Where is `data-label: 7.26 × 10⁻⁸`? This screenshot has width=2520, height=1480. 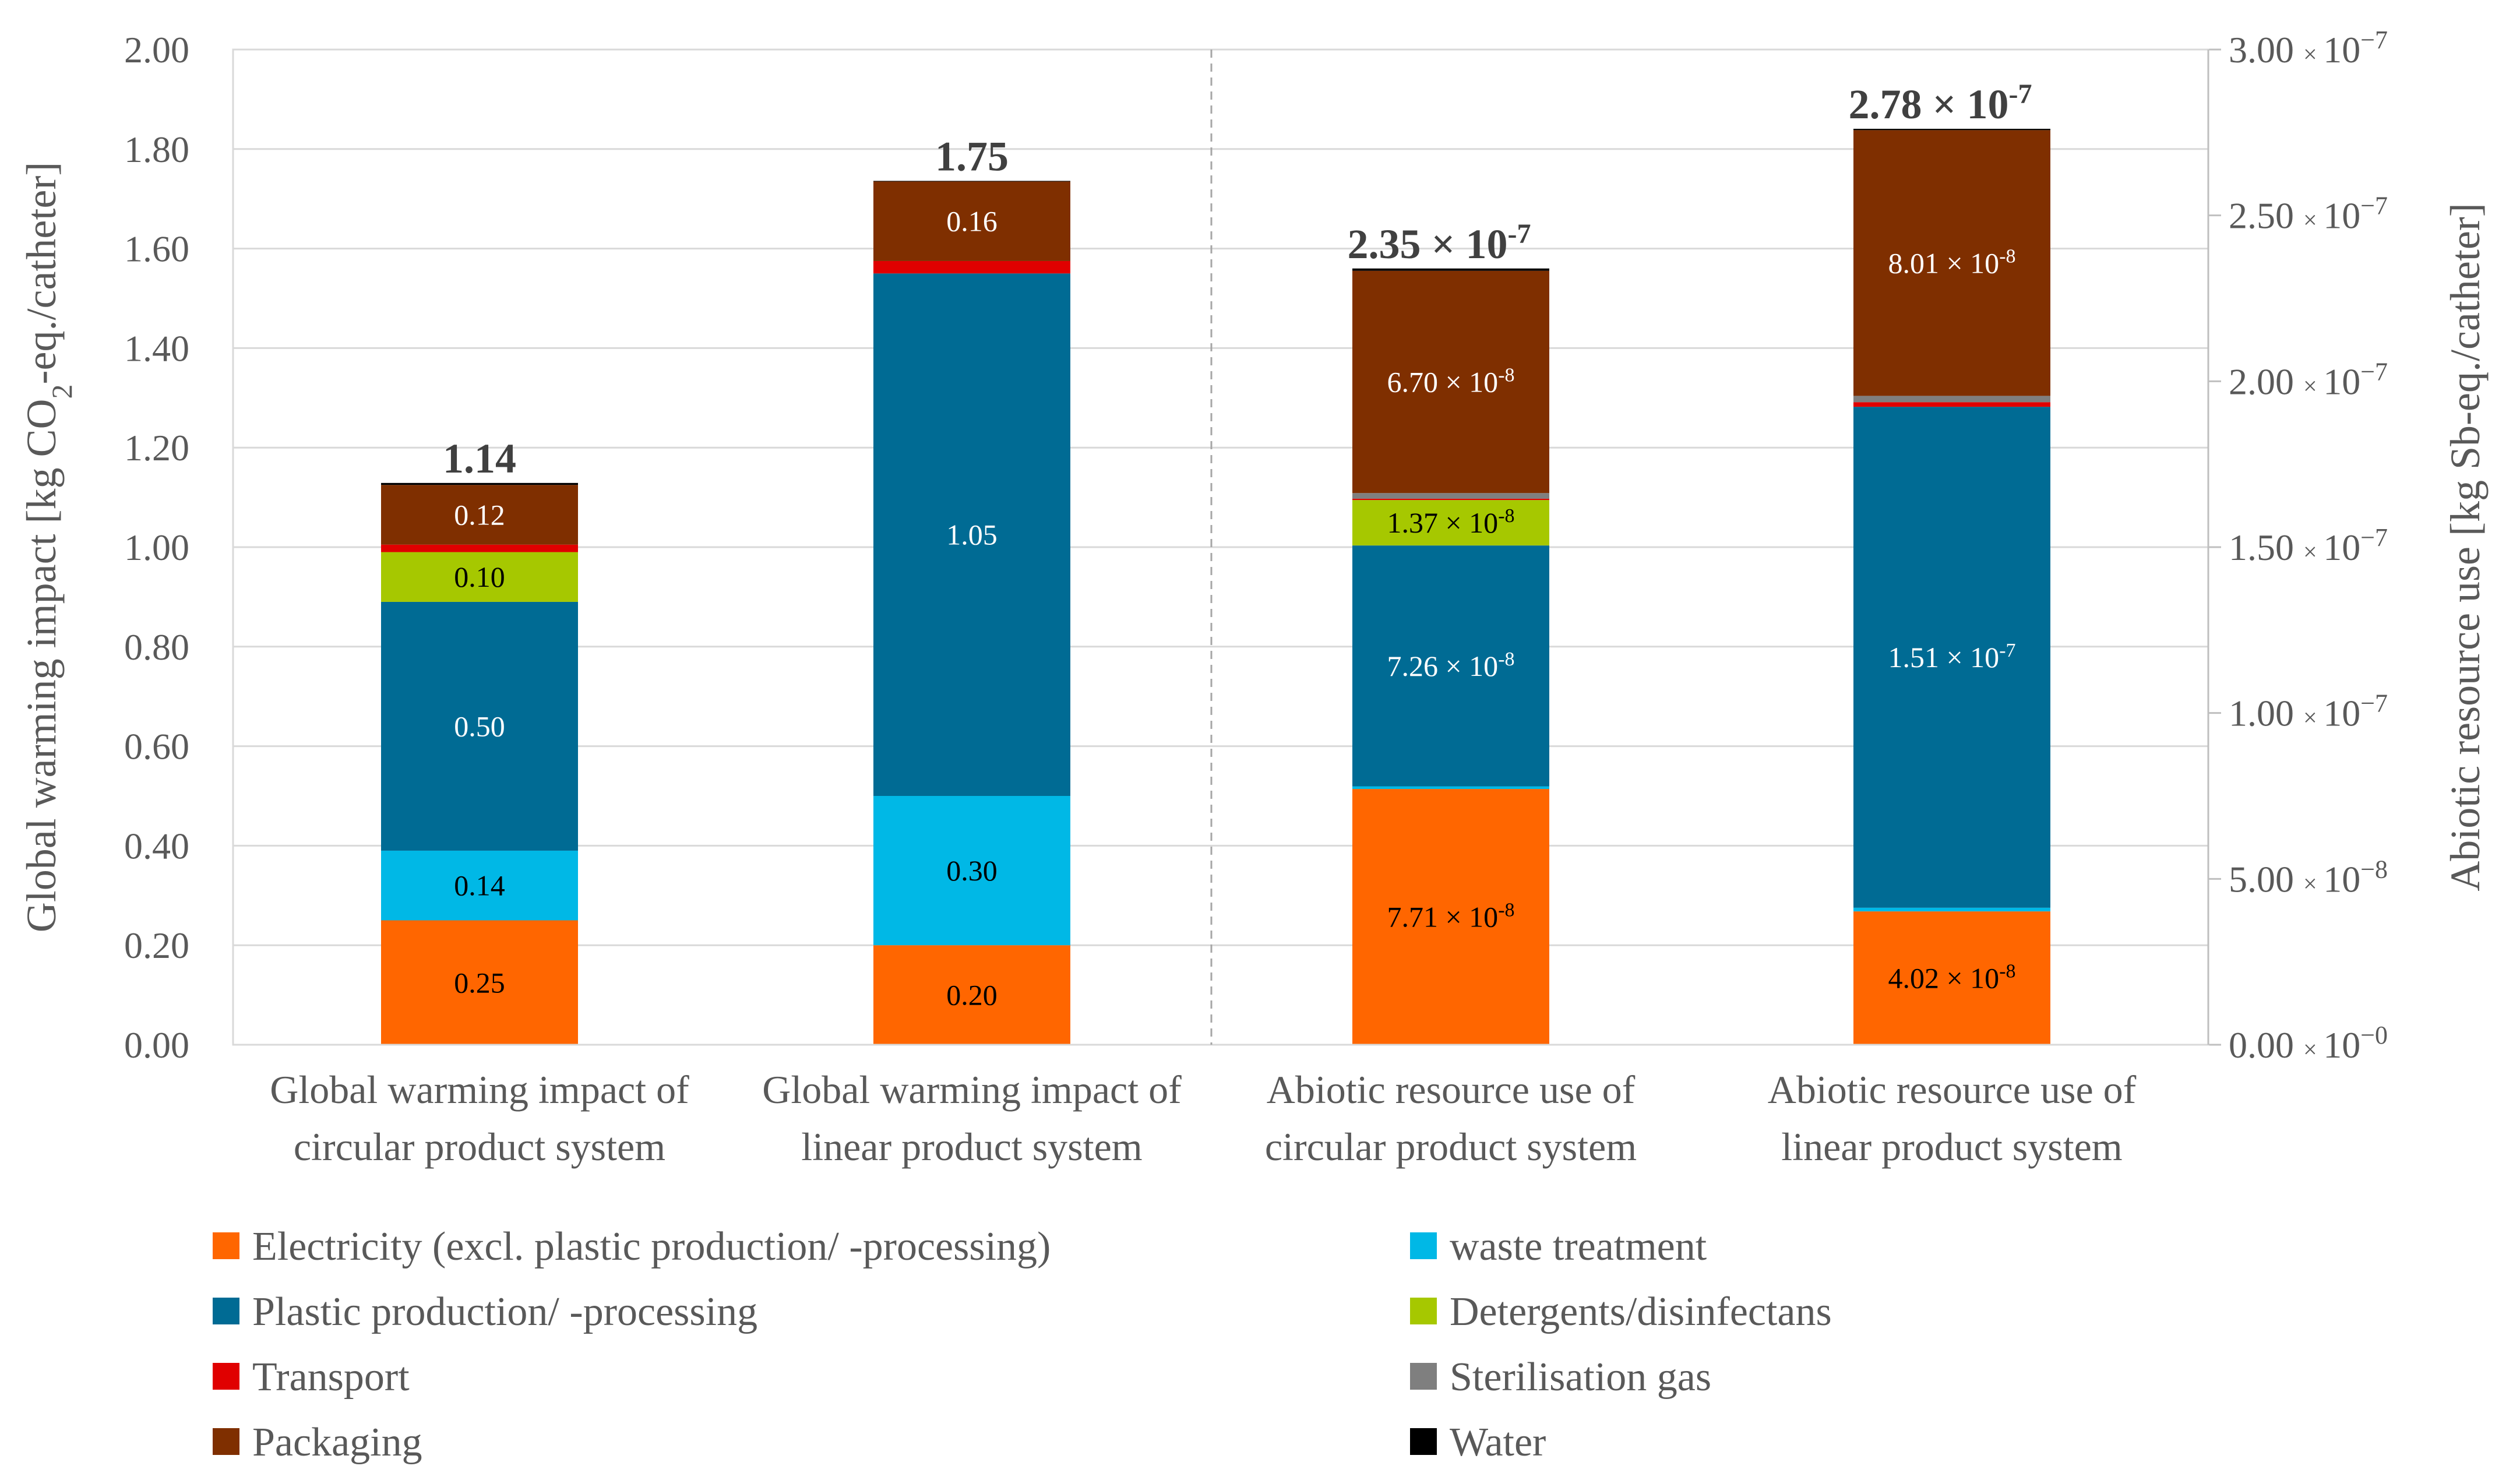 data-label: 7.26 × 10⁻⁸ is located at coordinates (1450, 665).